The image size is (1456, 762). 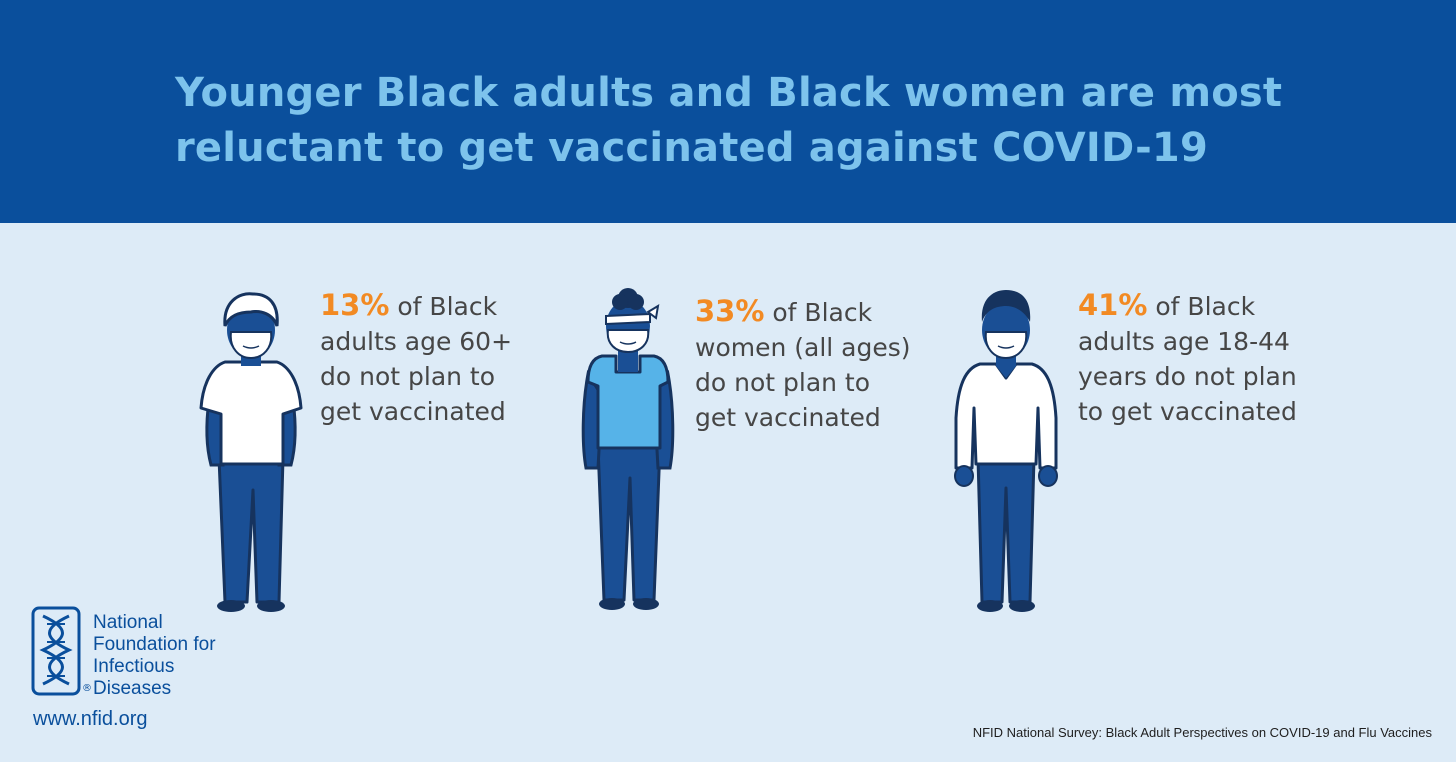 I want to click on stat-percent: 41%, so click(x=1113, y=305).